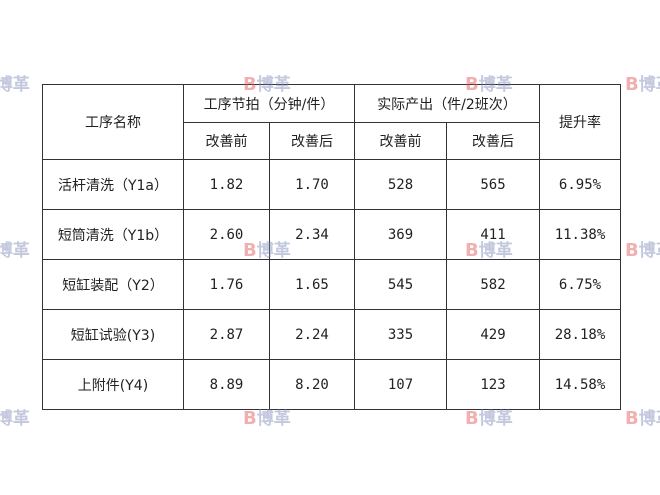 The image size is (660, 495). What do you see at coordinates (580, 284) in the screenshot?
I see `improvement-rate: 6.75%` at bounding box center [580, 284].